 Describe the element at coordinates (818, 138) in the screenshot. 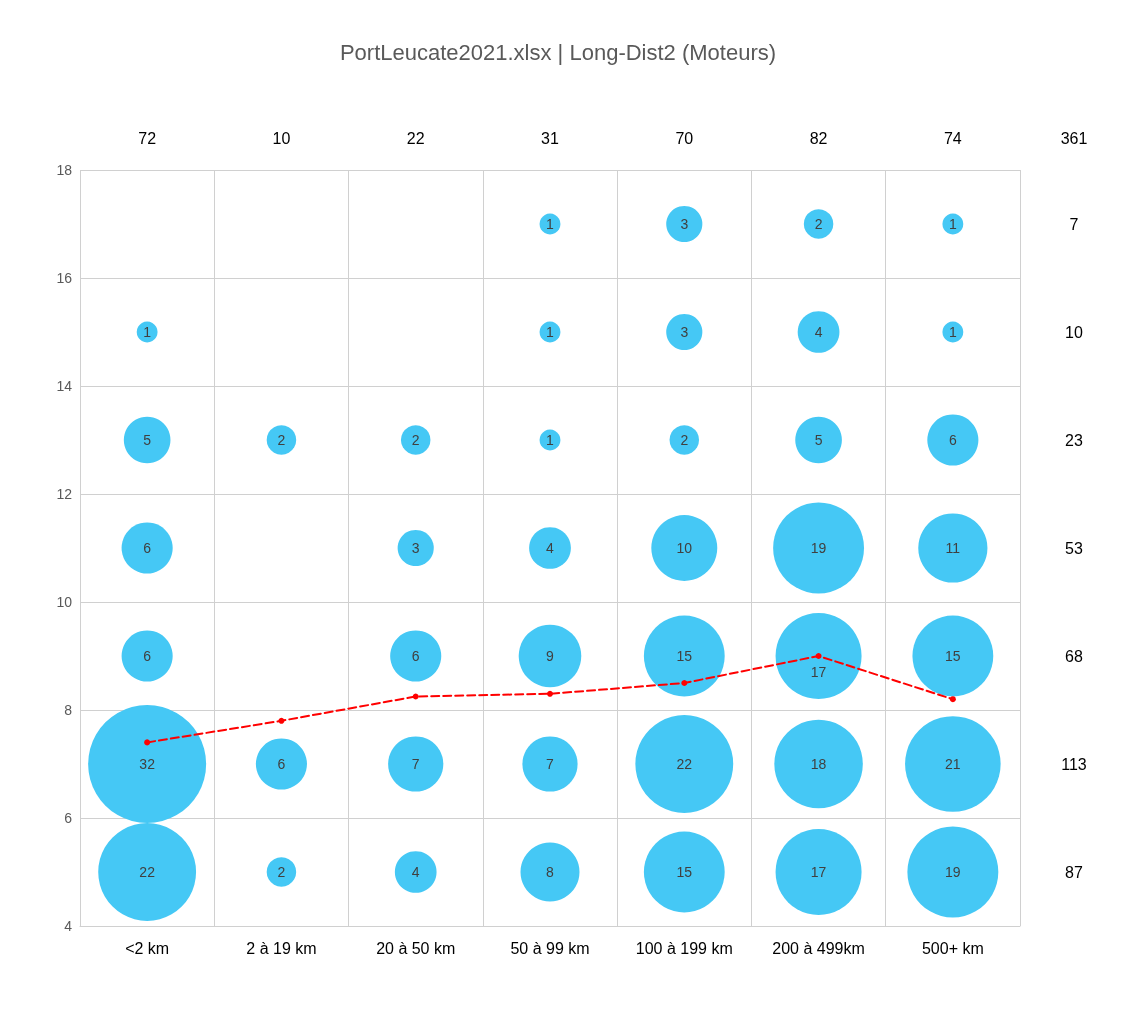

I see `text: 82` at that location.